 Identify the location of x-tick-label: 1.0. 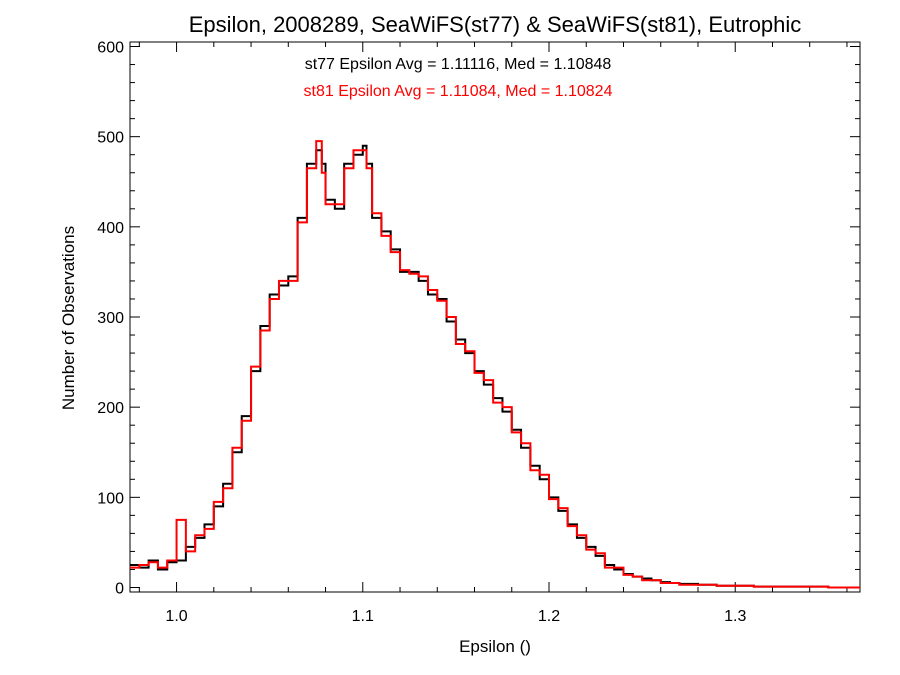
(176, 616).